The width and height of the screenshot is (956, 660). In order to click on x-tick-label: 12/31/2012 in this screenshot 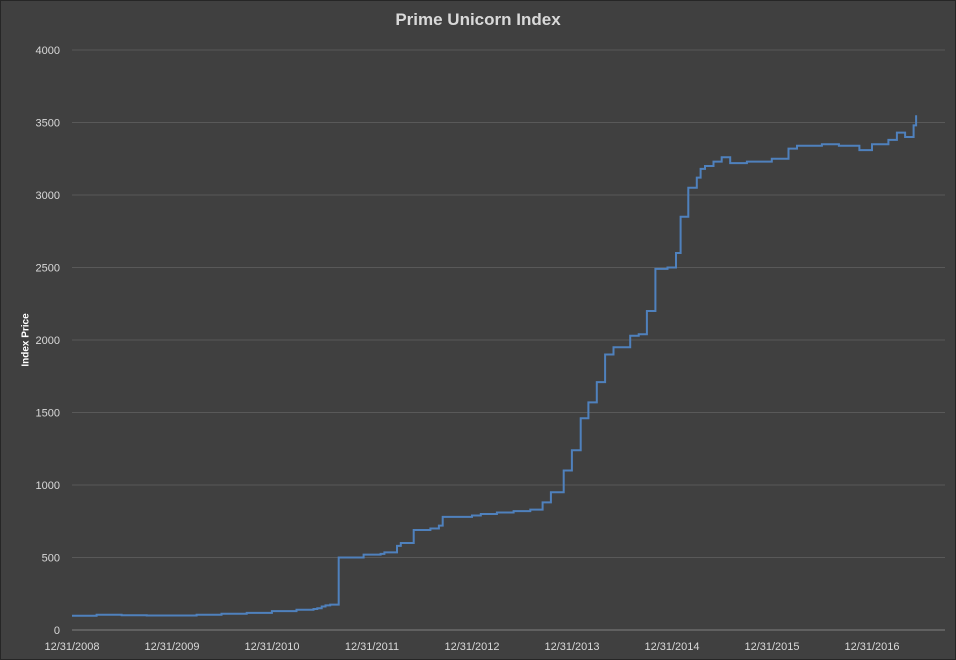, I will do `click(471, 647)`.